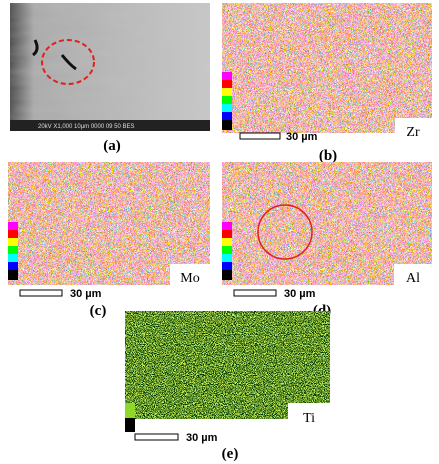 This screenshot has width=439, height=464. What do you see at coordinates (86, 127) in the screenshot?
I see `sem-info: 20kV X1,000 10µm 0000 09 50 BES` at bounding box center [86, 127].